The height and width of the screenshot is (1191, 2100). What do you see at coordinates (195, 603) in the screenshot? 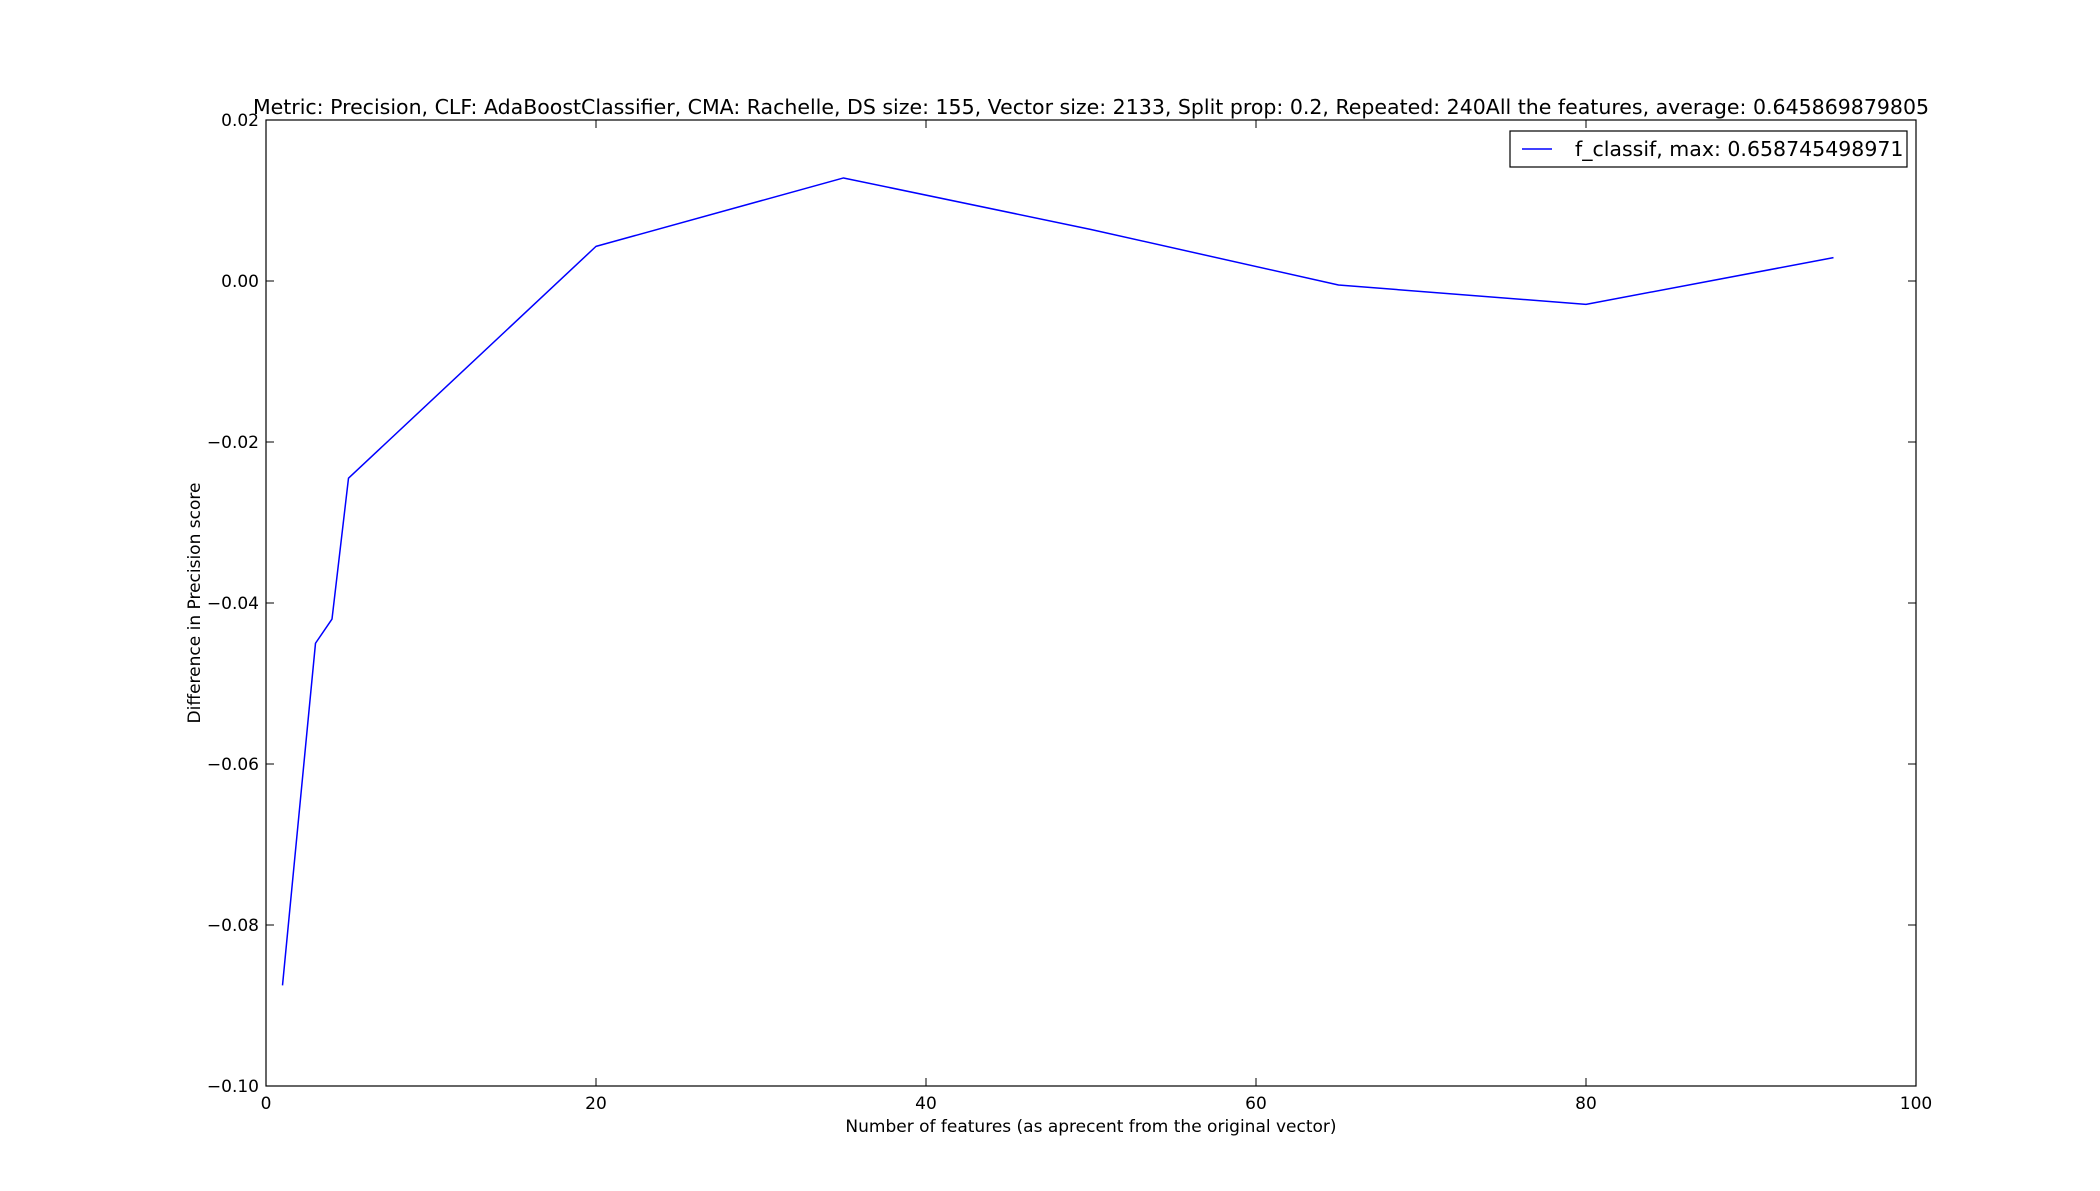
I see `y-axis-label: Difference in Precision score` at bounding box center [195, 603].